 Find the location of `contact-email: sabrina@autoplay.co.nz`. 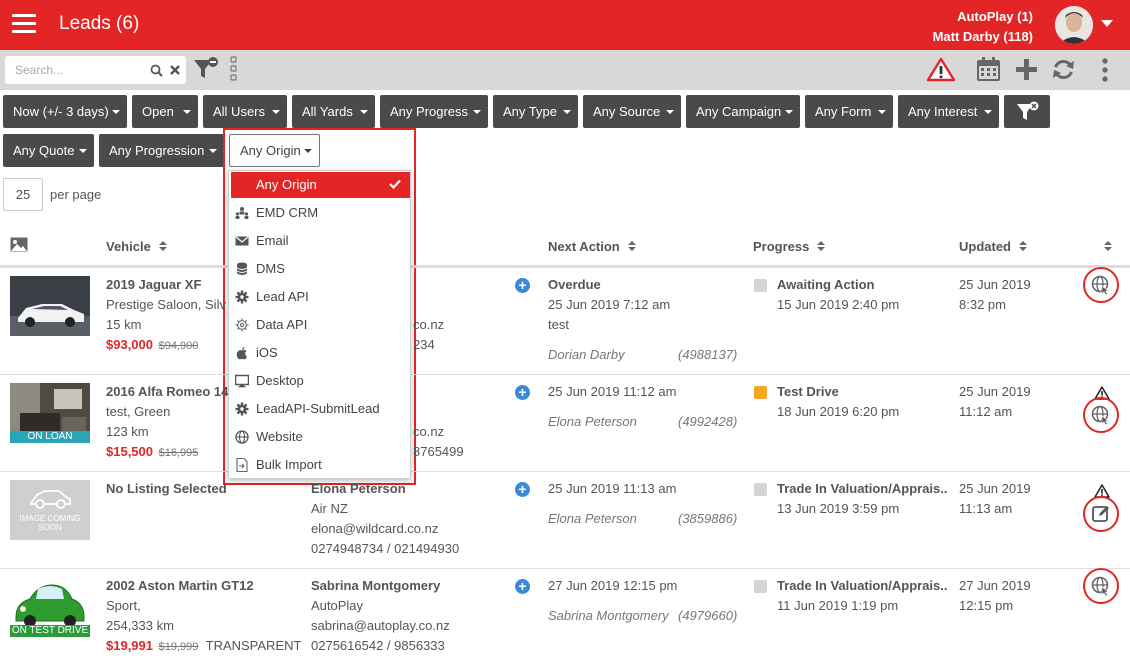

contact-email: sabrina@autoplay.co.nz is located at coordinates (380, 625).